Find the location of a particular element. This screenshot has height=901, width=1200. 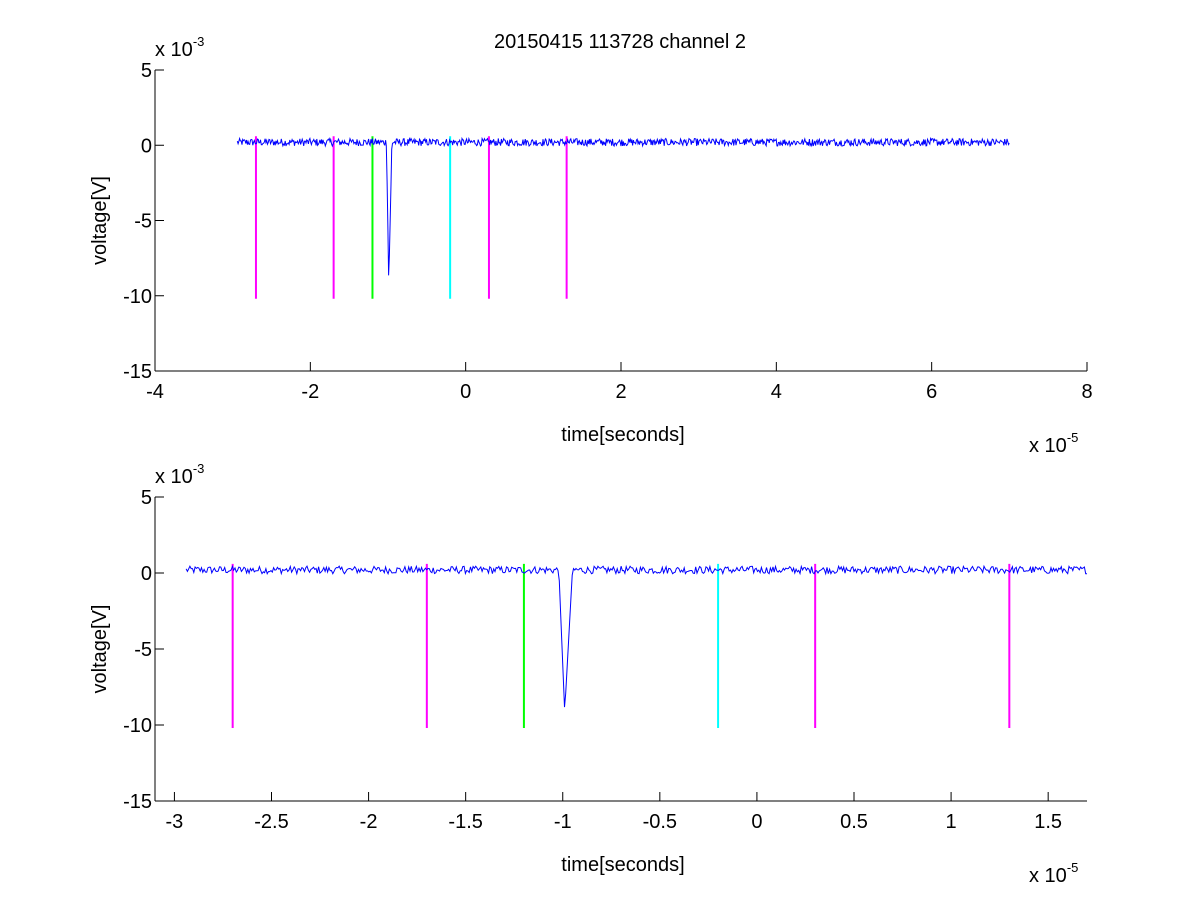

figure-title: 20150415 113728 channel 2 is located at coordinates (620, 42).